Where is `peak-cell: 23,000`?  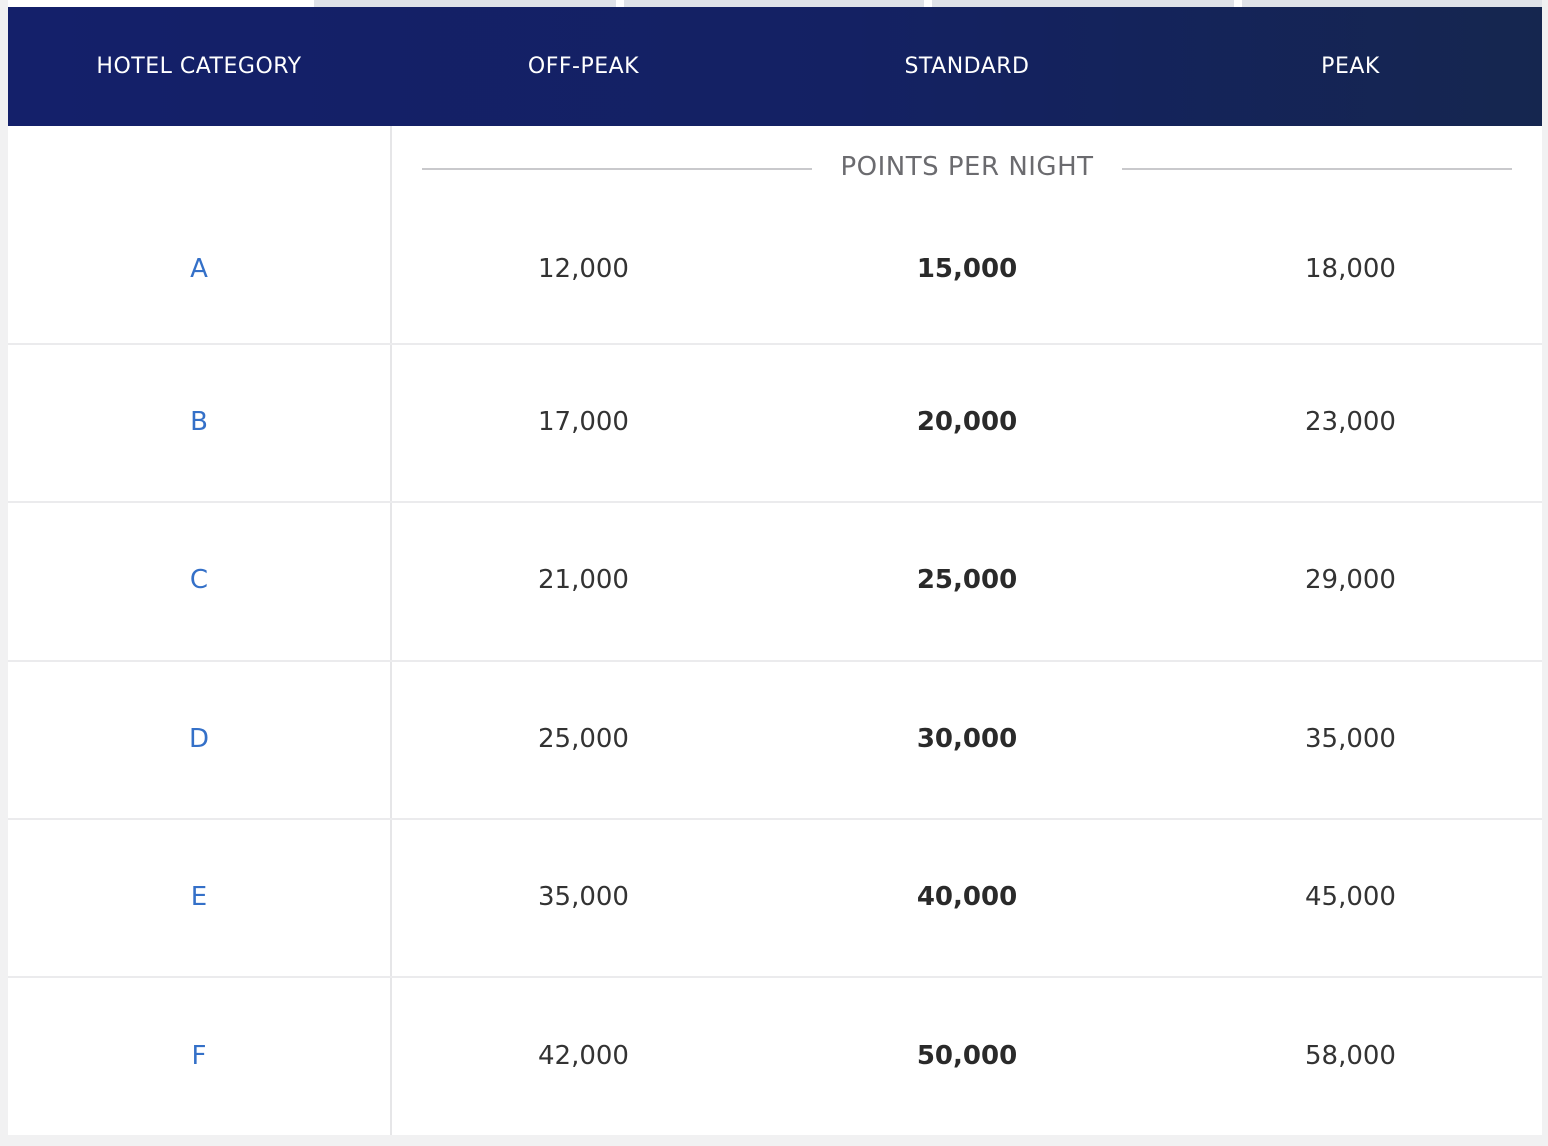 peak-cell: 23,000 is located at coordinates (1350, 422).